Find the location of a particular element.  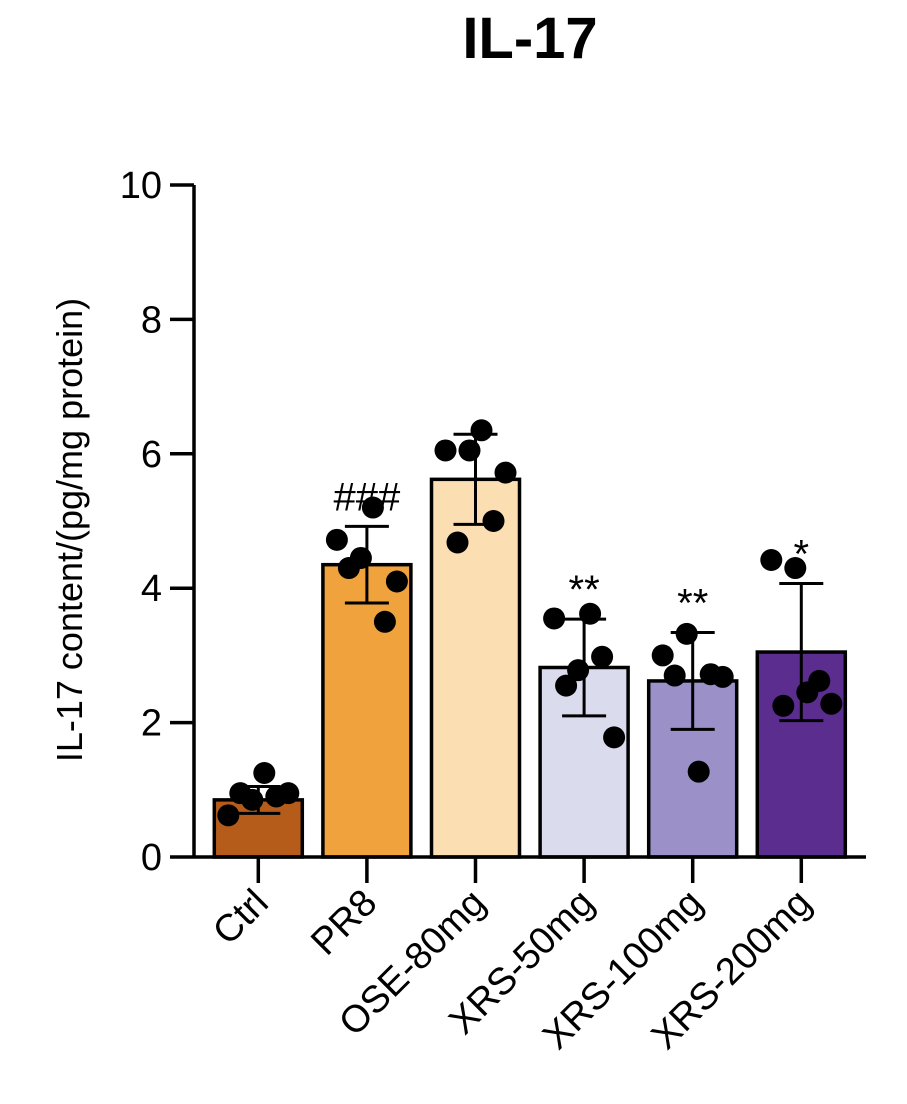

y-tick-label: 6 is located at coordinates (151, 455).